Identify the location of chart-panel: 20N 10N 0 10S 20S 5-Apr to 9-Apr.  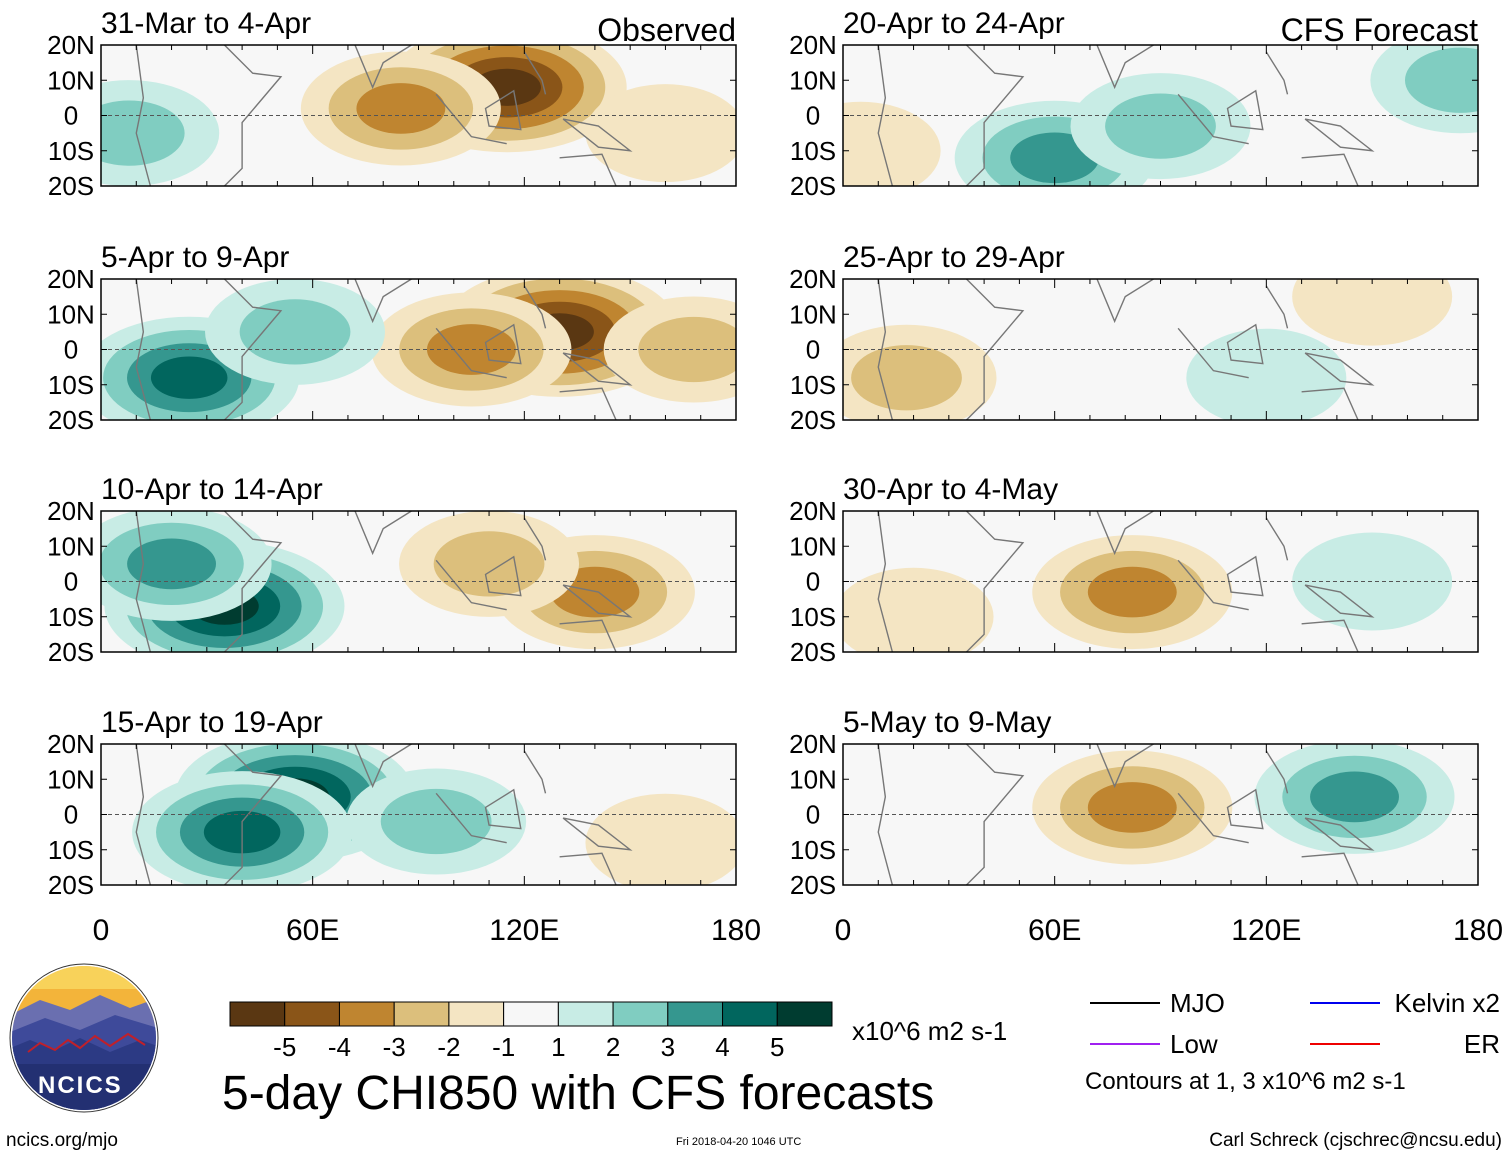
(392, 338).